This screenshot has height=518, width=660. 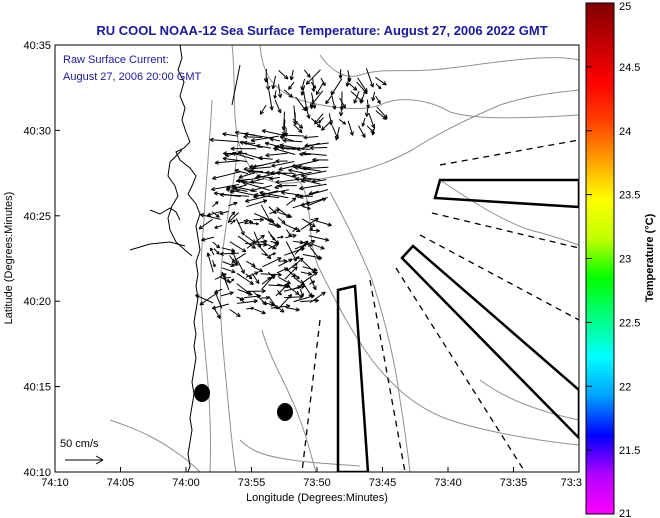 I want to click on y-tick-label: 40:30, so click(x=37, y=131).